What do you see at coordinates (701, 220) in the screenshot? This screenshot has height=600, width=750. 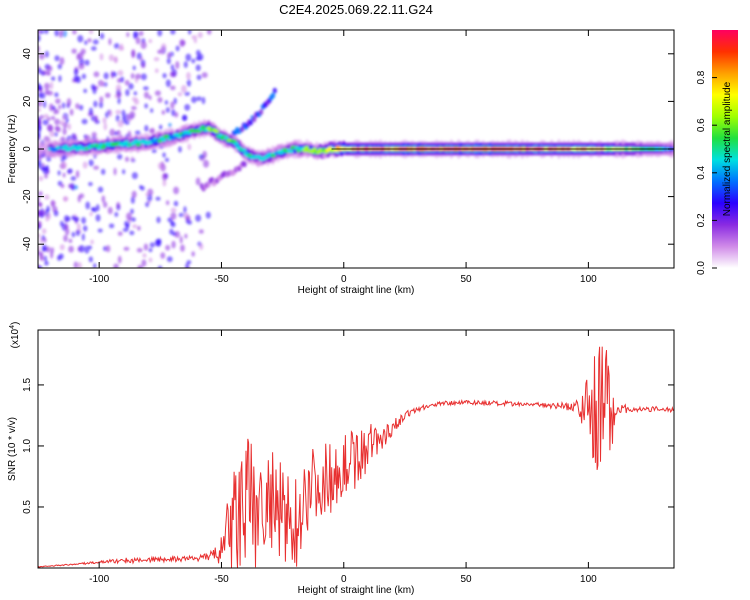 I see `colorbar-tick-label: 0.2` at bounding box center [701, 220].